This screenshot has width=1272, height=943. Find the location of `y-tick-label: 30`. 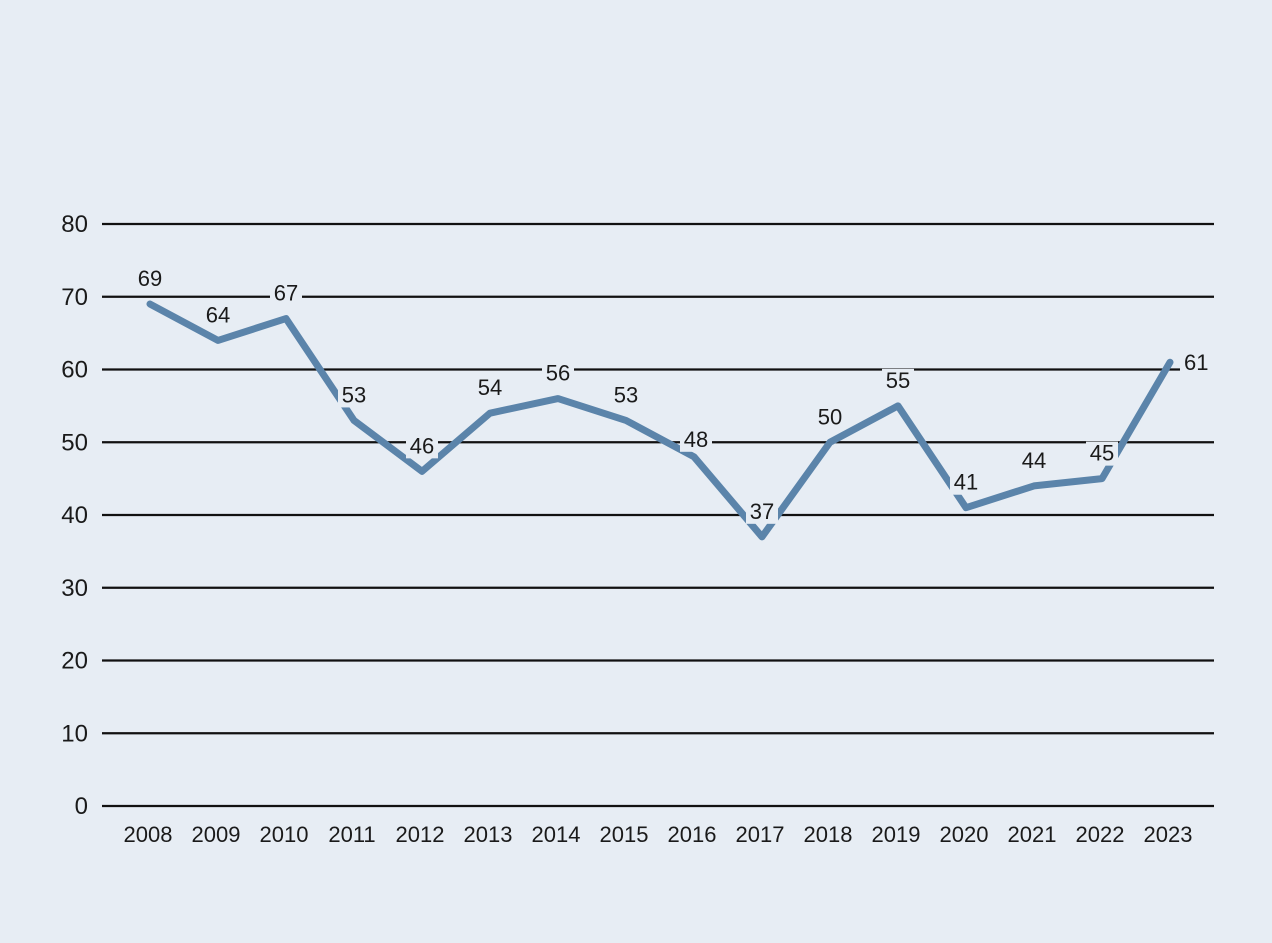

y-tick-label: 30 is located at coordinates (74, 588).